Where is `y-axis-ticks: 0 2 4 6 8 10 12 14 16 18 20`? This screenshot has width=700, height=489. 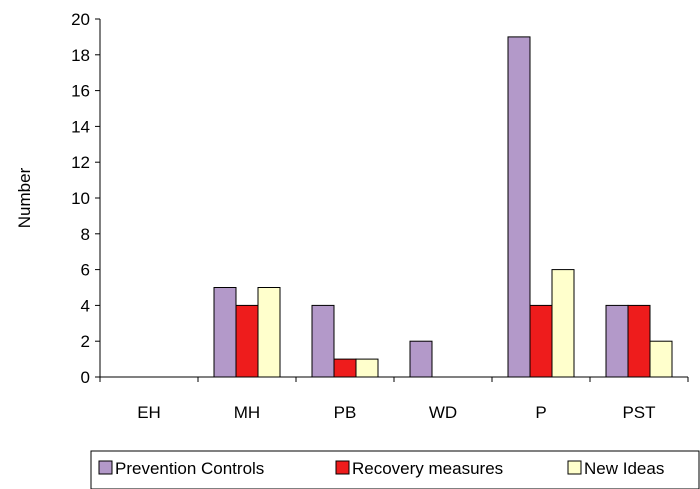
y-axis-ticks: 0 2 4 6 8 10 12 14 16 18 20 is located at coordinates (85, 198).